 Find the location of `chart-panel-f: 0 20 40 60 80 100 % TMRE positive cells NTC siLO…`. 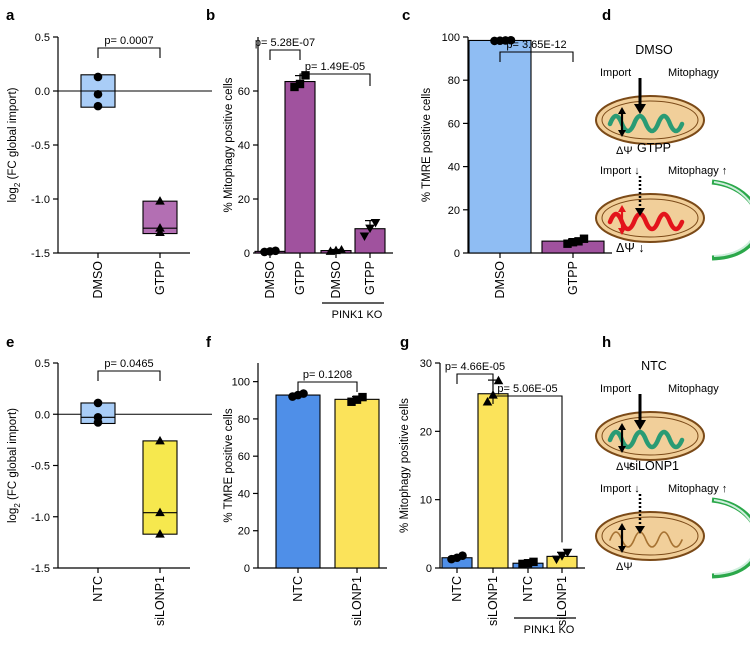

chart-panel-f: 0 20 40 60 80 100 % TMRE positive cells NTC siLO… is located at coordinates (305, 494).